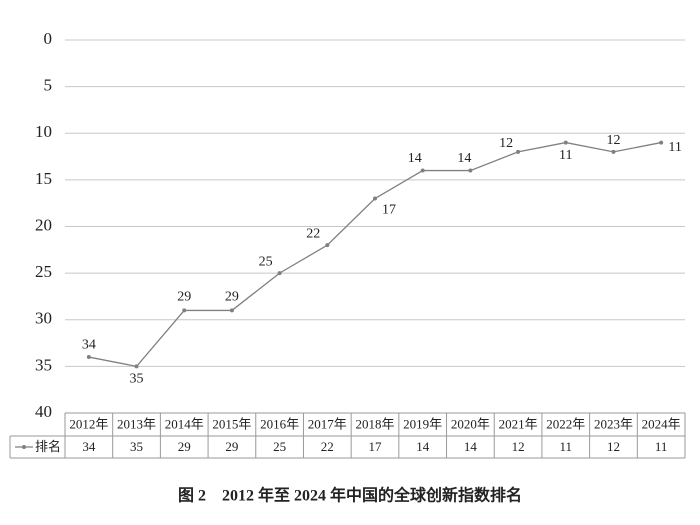 Image resolution: width=700 pixels, height=525 pixels. What do you see at coordinates (470, 423) in the screenshot?
I see `x-tick-label: 2020年` at bounding box center [470, 423].